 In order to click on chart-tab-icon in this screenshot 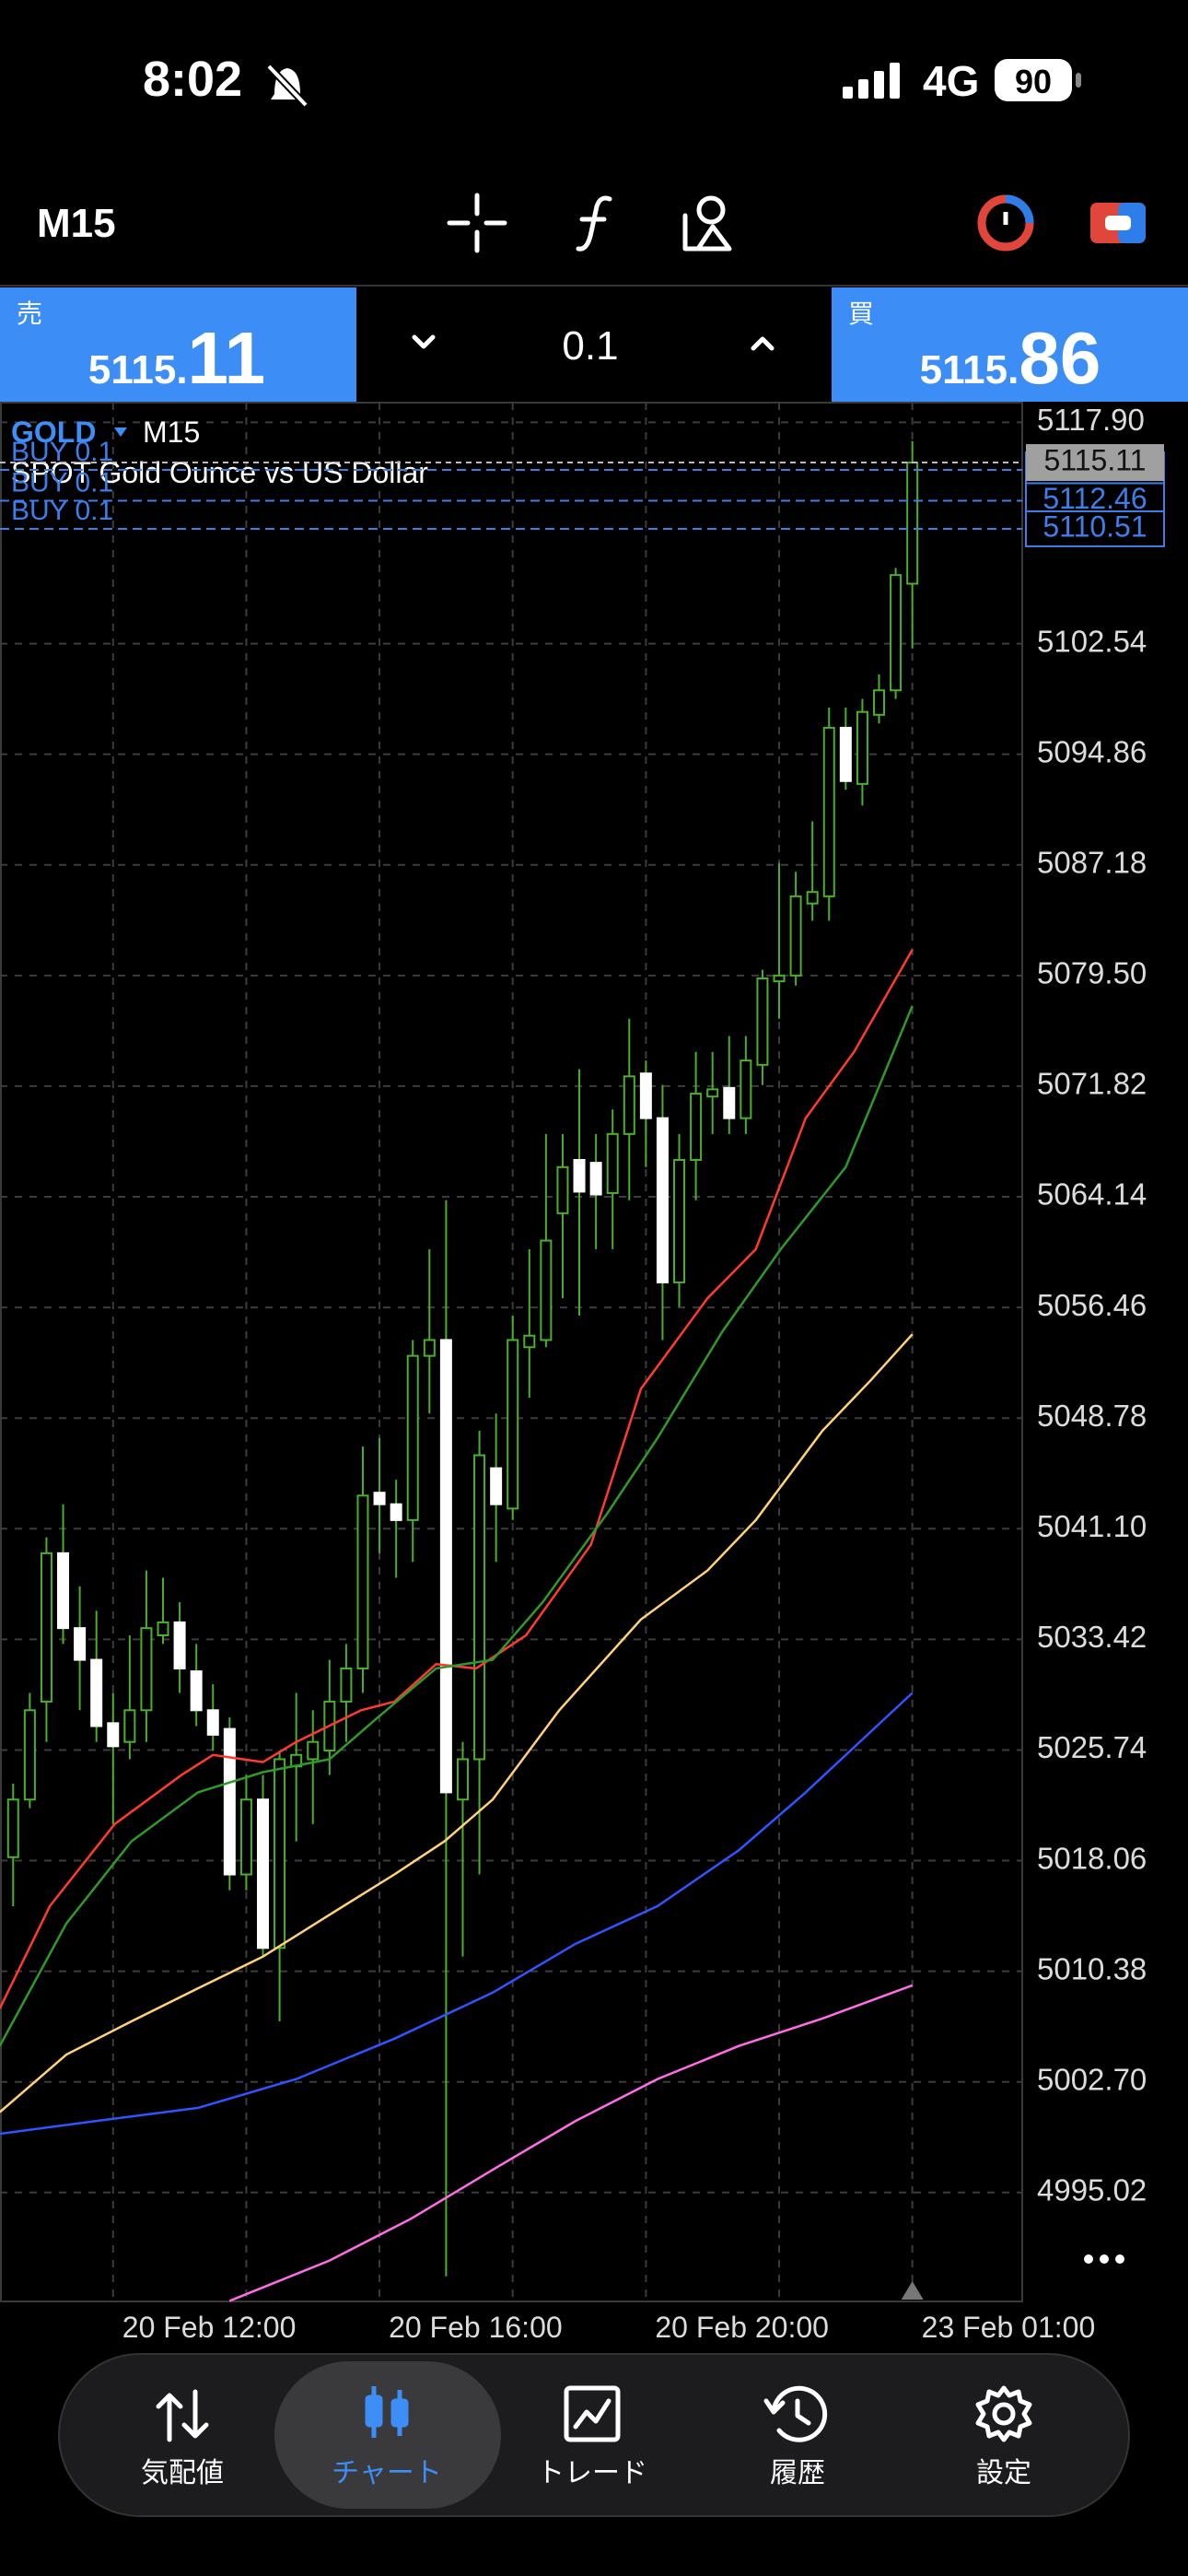, I will do `click(387, 2412)`.